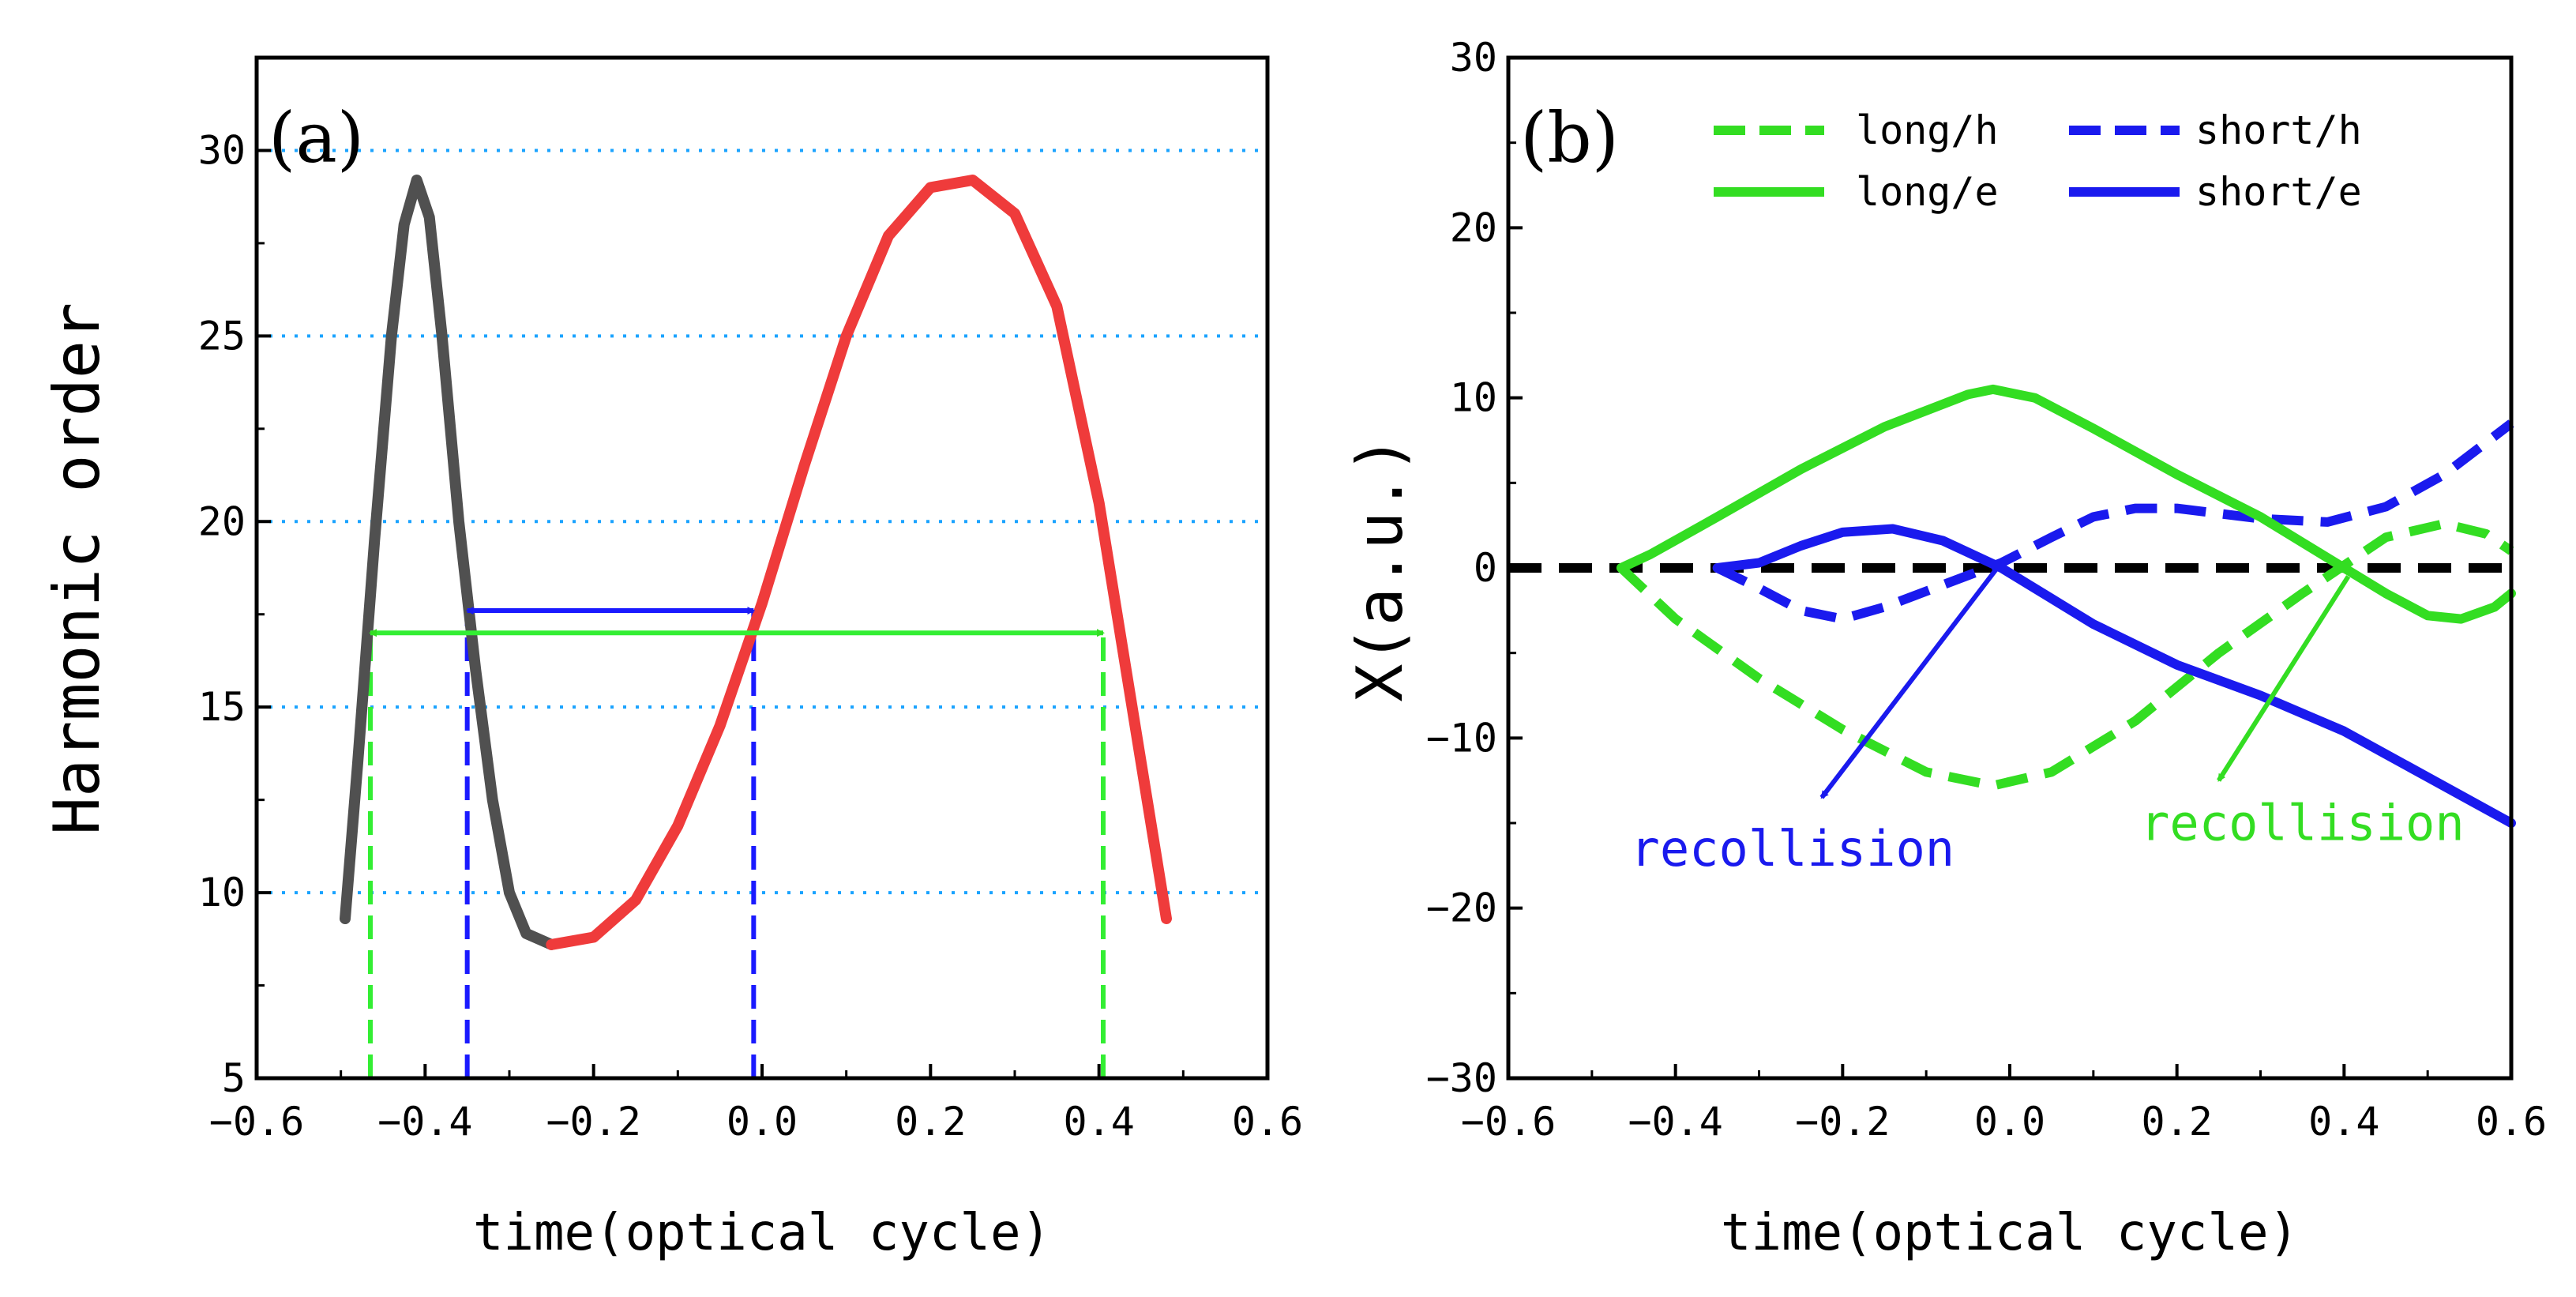 This screenshot has width=2576, height=1297. What do you see at coordinates (222, 707) in the screenshot?
I see `y-tick-label: 15` at bounding box center [222, 707].